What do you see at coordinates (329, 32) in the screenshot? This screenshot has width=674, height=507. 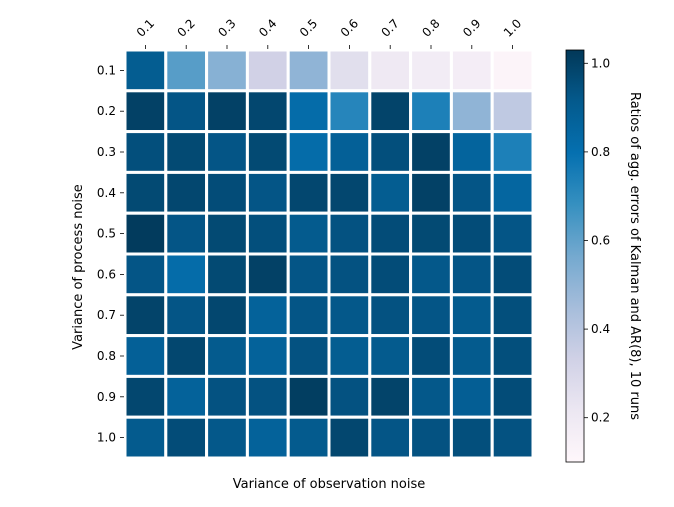 I see `x-tick-labels: 0.1 0.2 0.3 0.4 0.5 0.6 0.7 0.8 0.9 1.0` at bounding box center [329, 32].